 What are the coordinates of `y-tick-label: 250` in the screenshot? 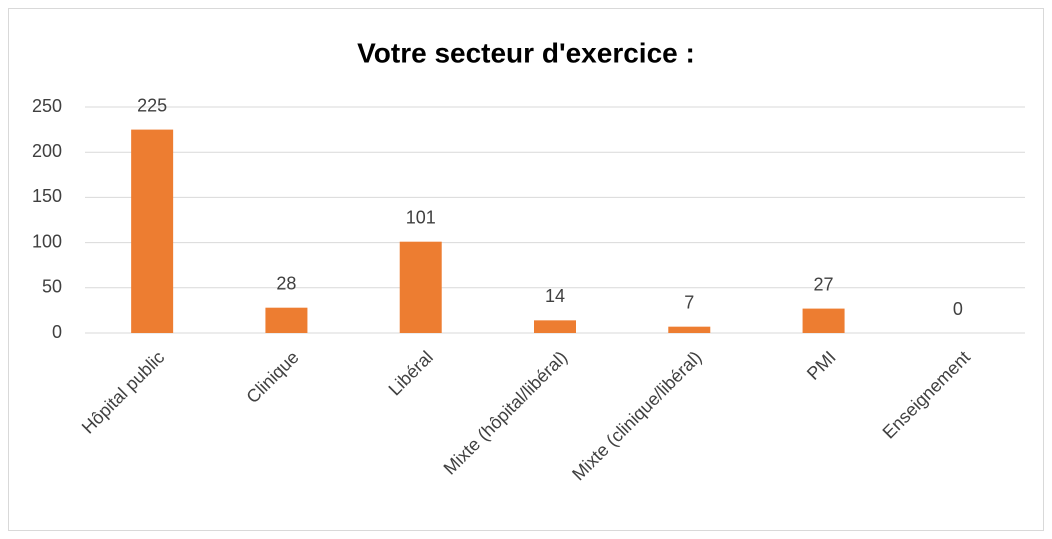 It's located at (47, 106).